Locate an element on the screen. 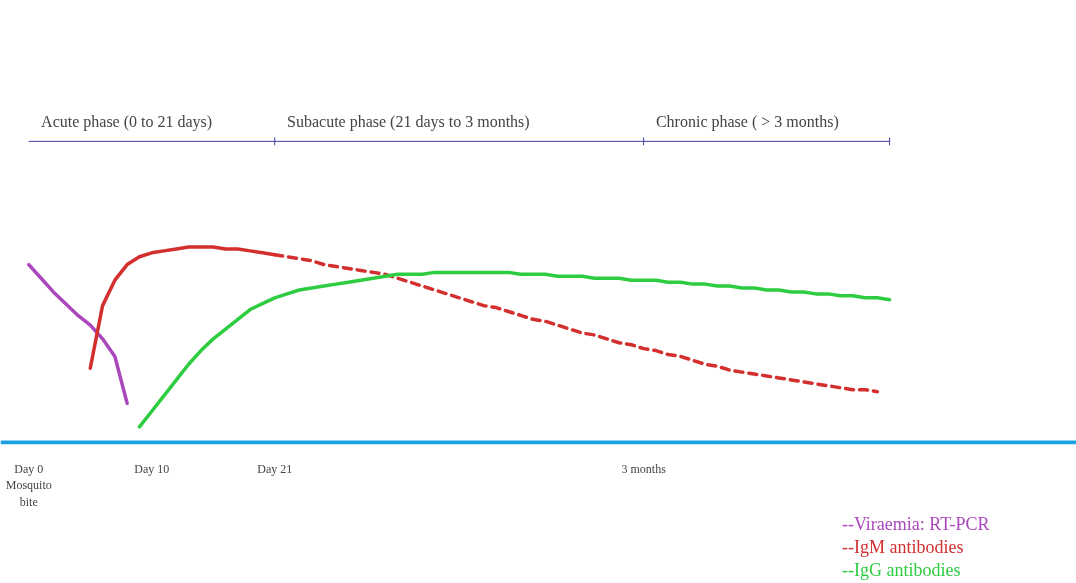 Image resolution: width=1076 pixels, height=583 pixels. x-tick-label: Day 0 Mosquito bite is located at coordinates (28, 485).